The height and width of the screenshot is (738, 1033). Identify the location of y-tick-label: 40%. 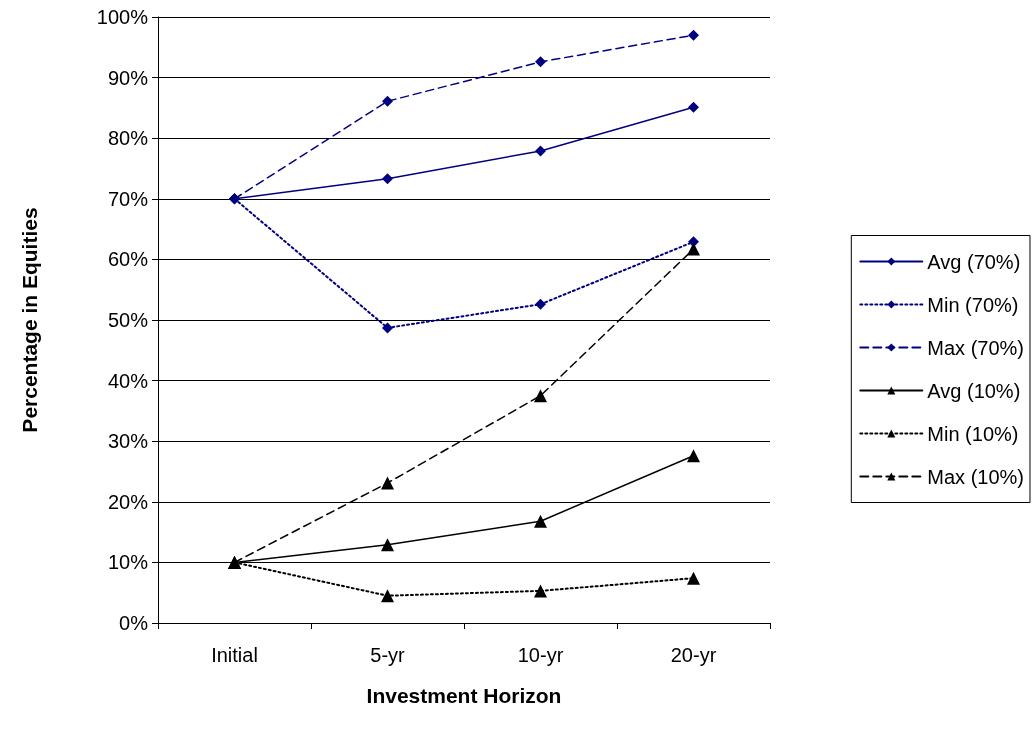
(128, 380).